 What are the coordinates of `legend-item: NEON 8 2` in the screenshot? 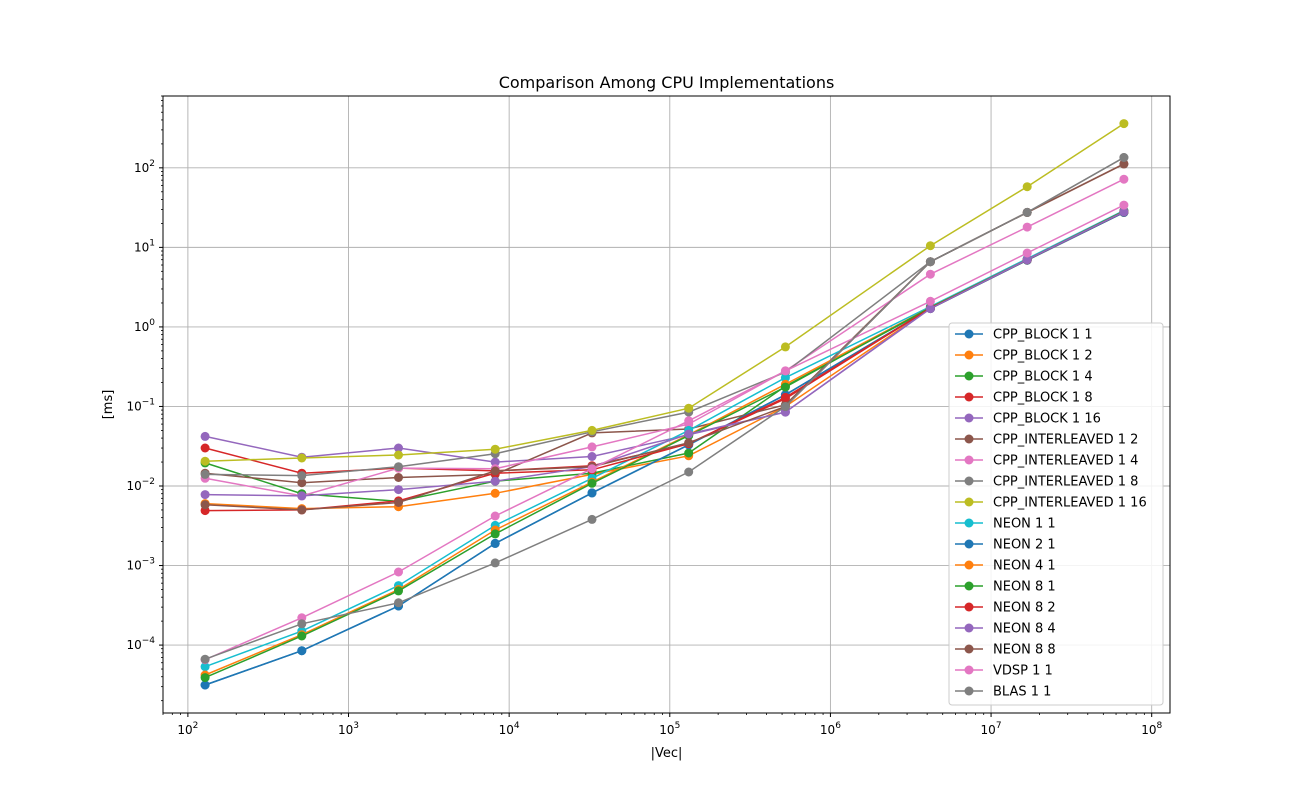 It's located at (1005, 608).